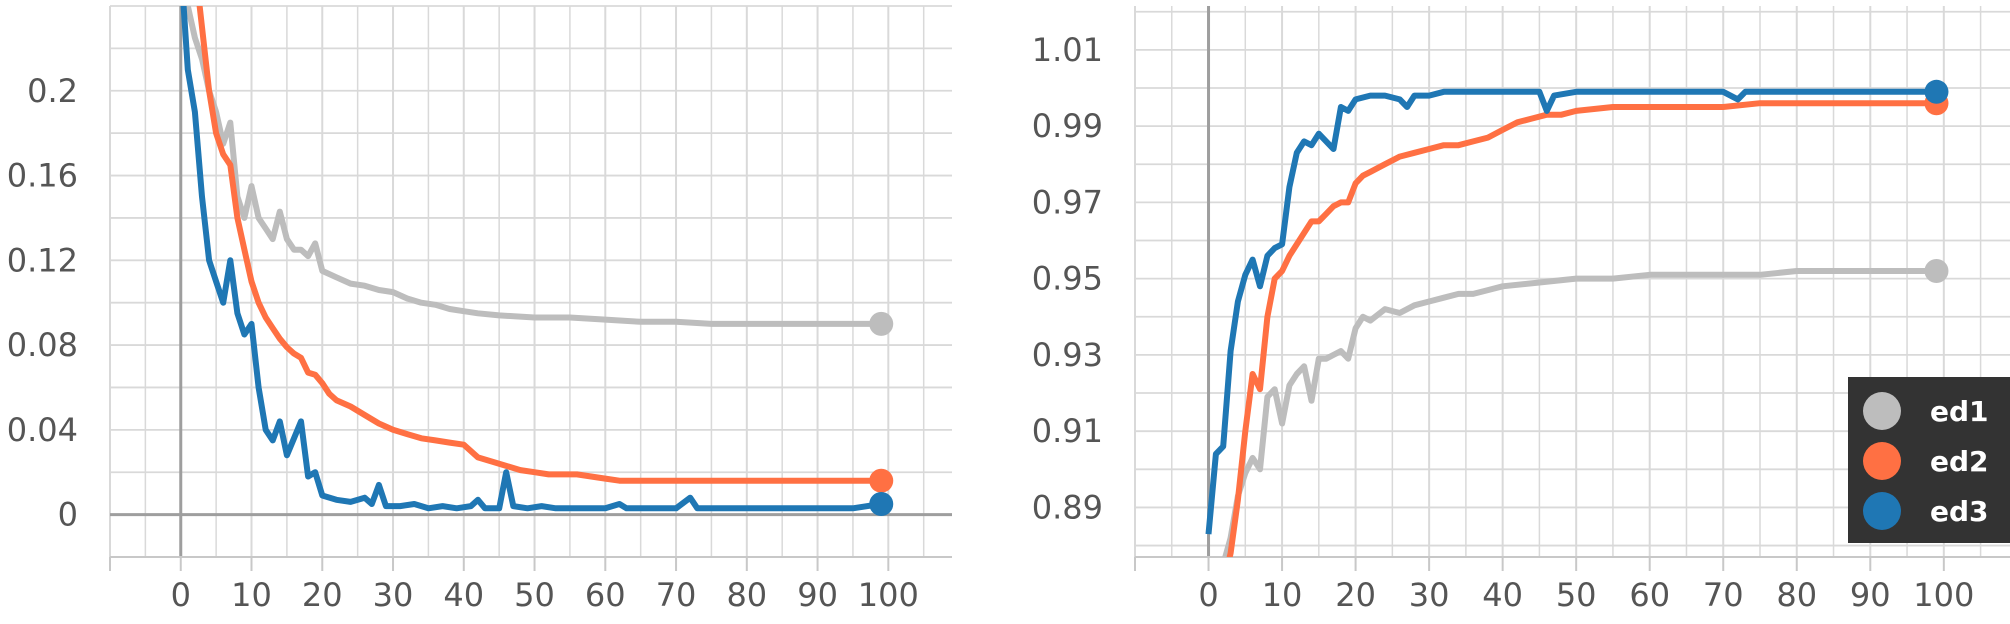 The width and height of the screenshot is (2010, 624). What do you see at coordinates (42, 260) in the screenshot?
I see `y-tick-label: 0.12` at bounding box center [42, 260].